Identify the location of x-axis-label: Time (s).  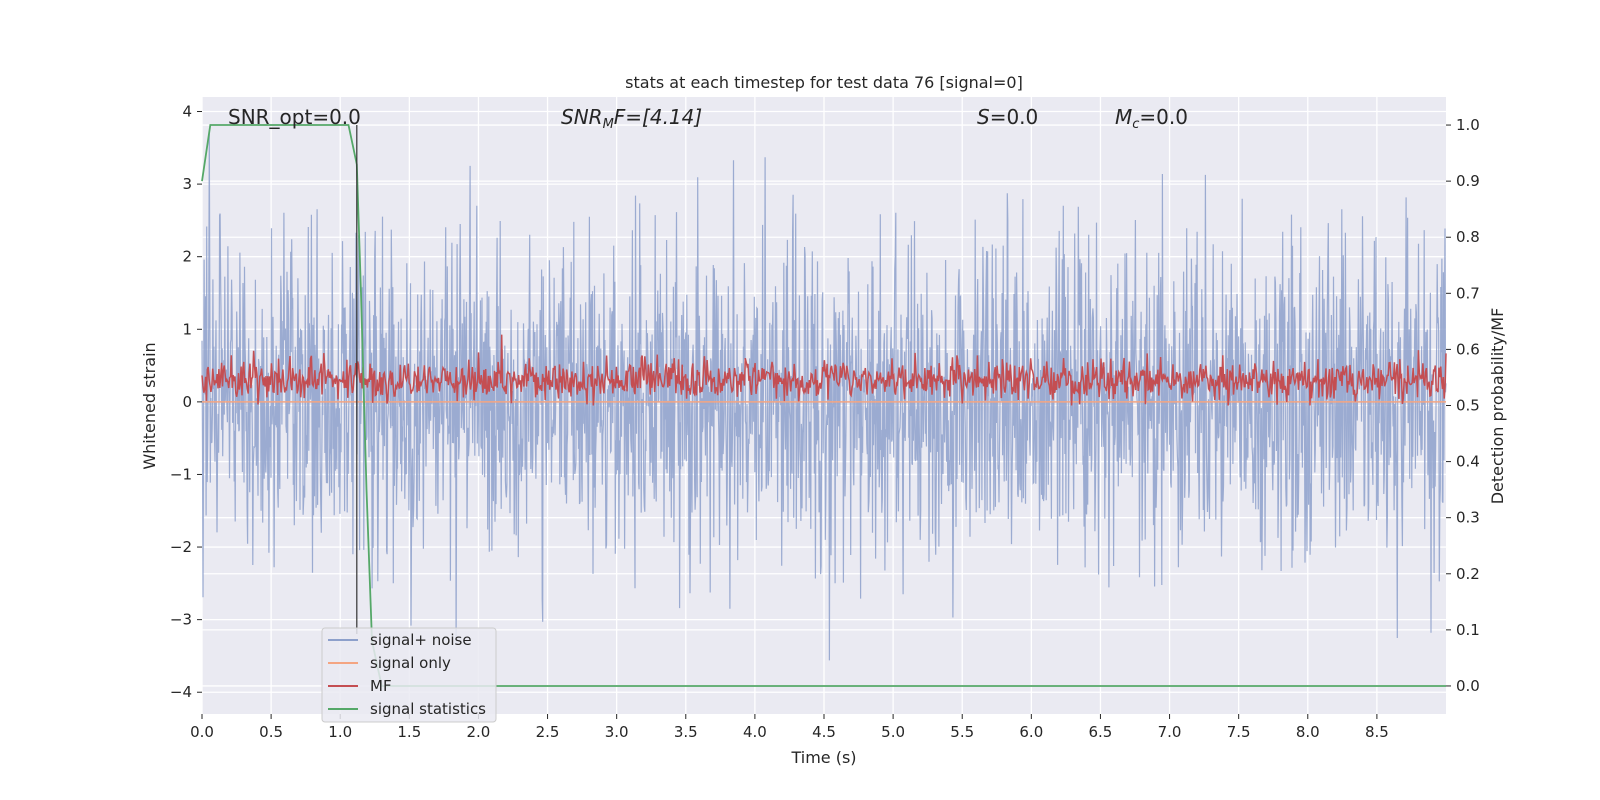
(823, 757).